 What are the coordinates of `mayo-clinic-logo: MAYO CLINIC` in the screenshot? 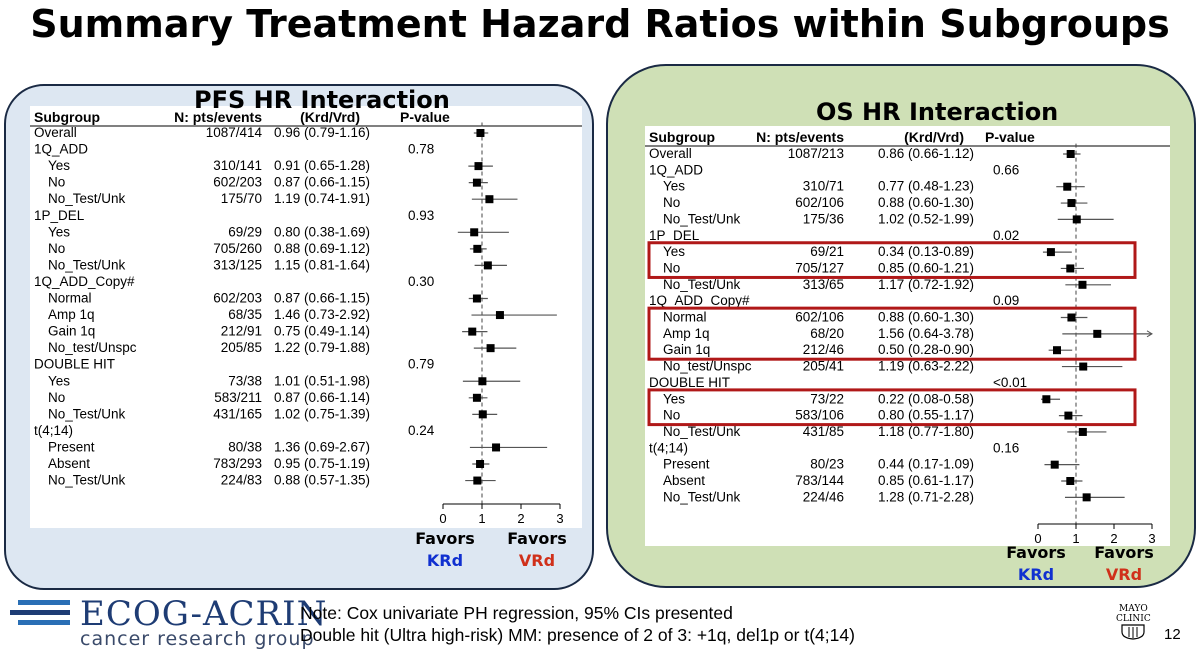 It's located at (1133, 623).